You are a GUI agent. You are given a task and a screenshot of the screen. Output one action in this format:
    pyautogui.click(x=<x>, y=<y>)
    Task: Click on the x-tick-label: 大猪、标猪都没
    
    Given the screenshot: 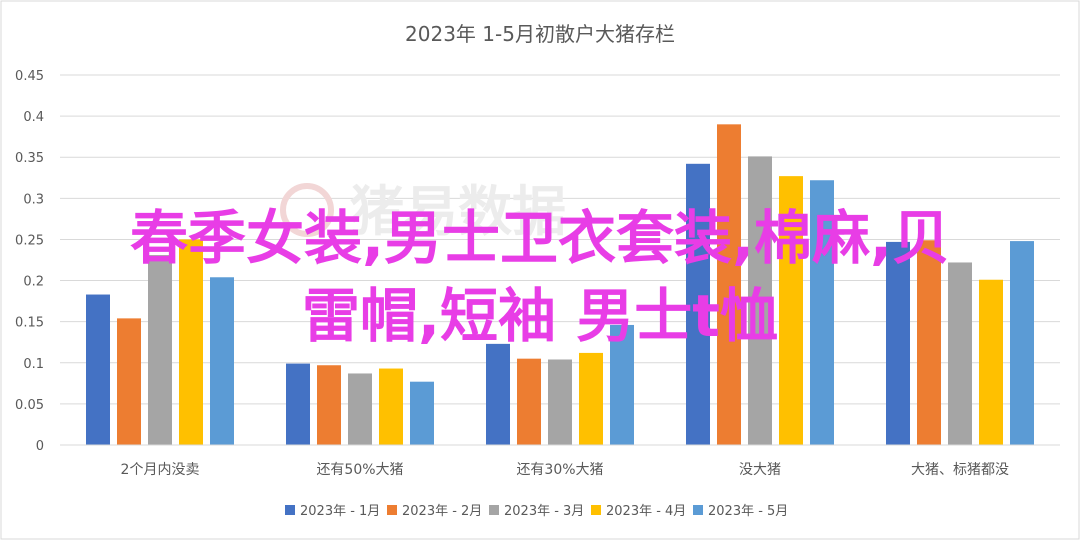 What is the action you would take?
    pyautogui.click(x=960, y=470)
    